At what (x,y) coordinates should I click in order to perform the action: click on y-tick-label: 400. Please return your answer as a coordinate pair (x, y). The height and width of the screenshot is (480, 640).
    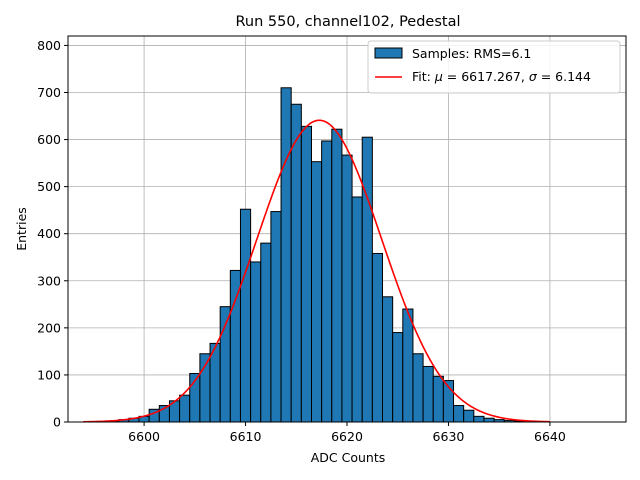
    Looking at the image, I should click on (49, 233).